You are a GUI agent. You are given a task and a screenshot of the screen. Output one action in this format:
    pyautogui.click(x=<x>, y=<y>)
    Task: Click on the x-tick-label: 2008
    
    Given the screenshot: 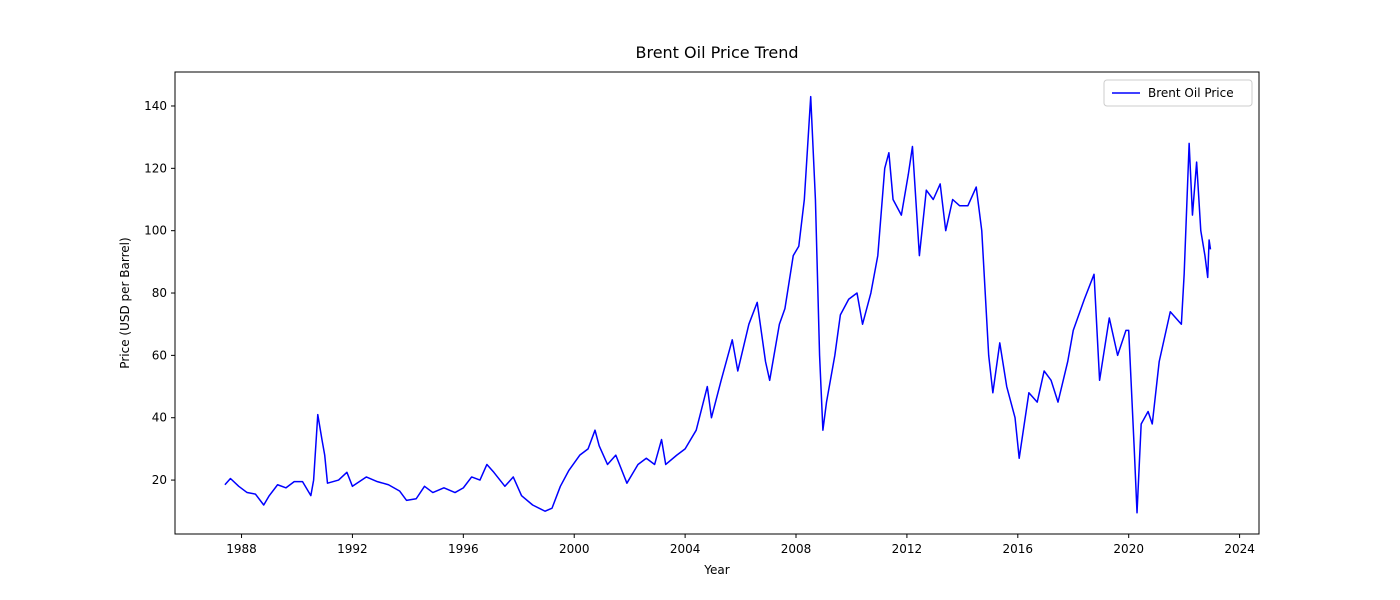 What is the action you would take?
    pyautogui.click(x=796, y=549)
    